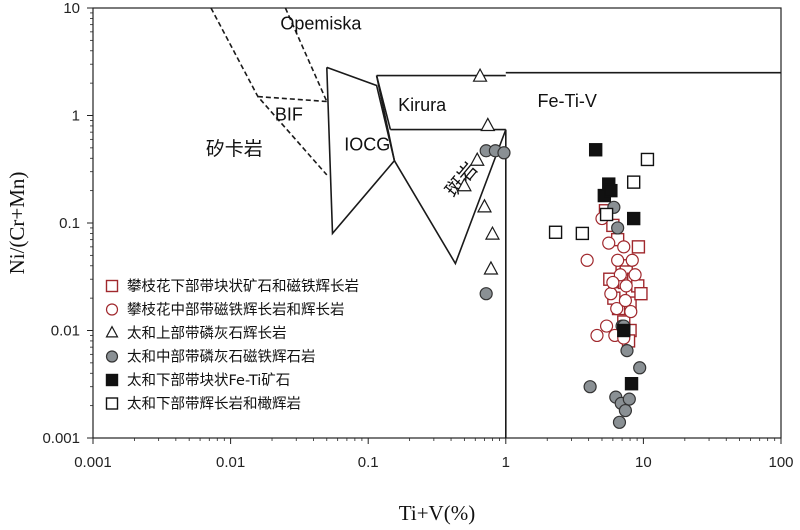 Image resolution: width=800 pixels, height=530 pixels. What do you see at coordinates (234, 149) in the screenshot?
I see `skarn-field-label: 矽卡岩` at bounding box center [234, 149].